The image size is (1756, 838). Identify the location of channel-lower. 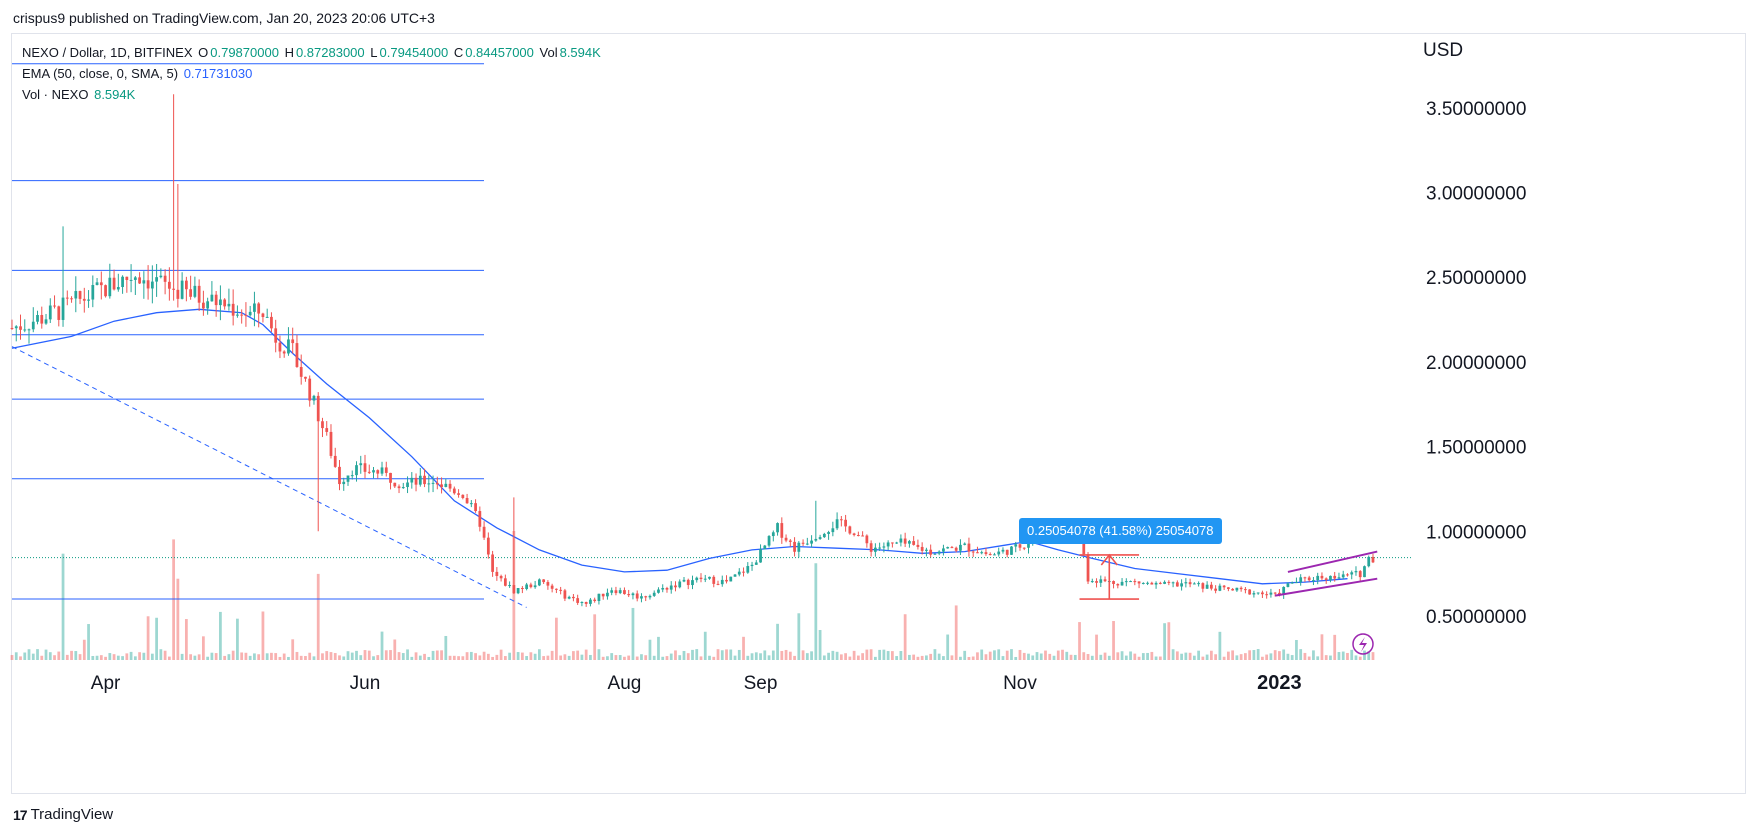
(1326, 587).